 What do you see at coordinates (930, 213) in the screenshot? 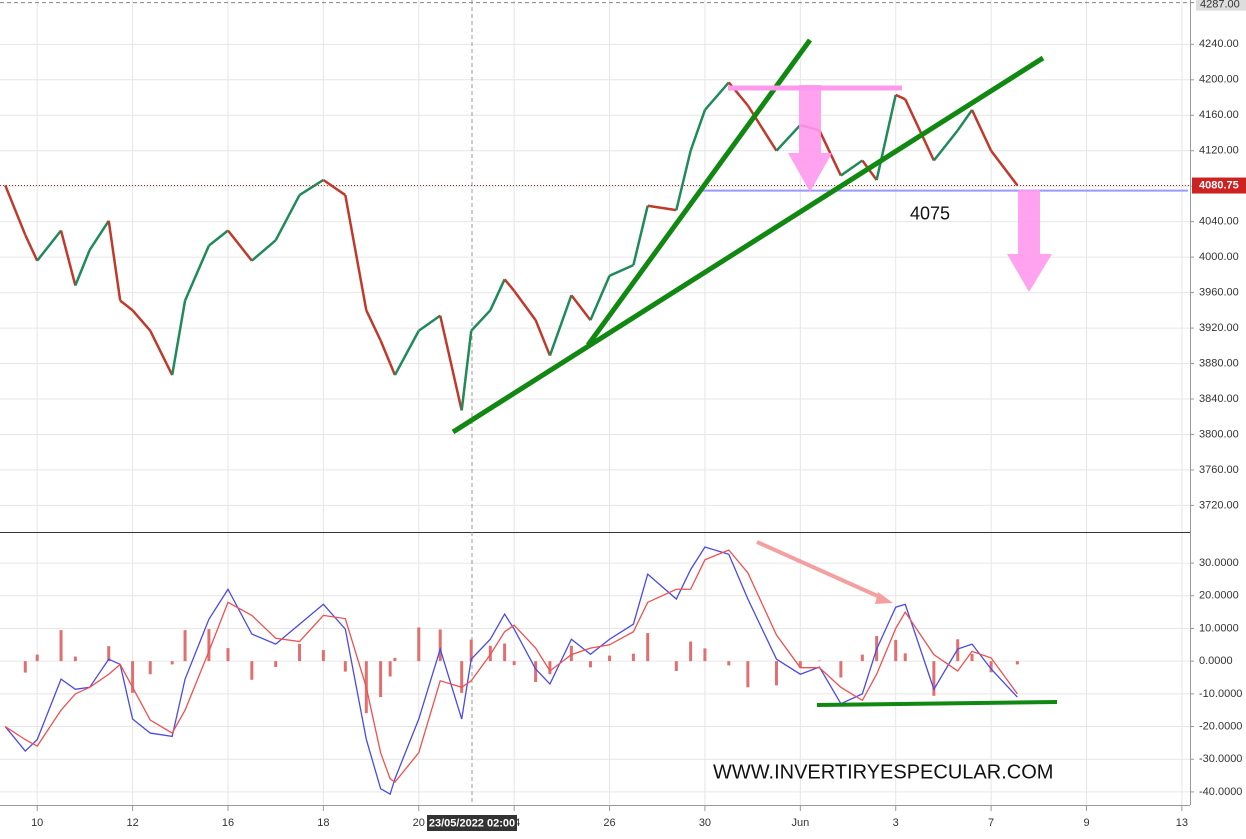
I see `support-level-label: 4075` at bounding box center [930, 213].